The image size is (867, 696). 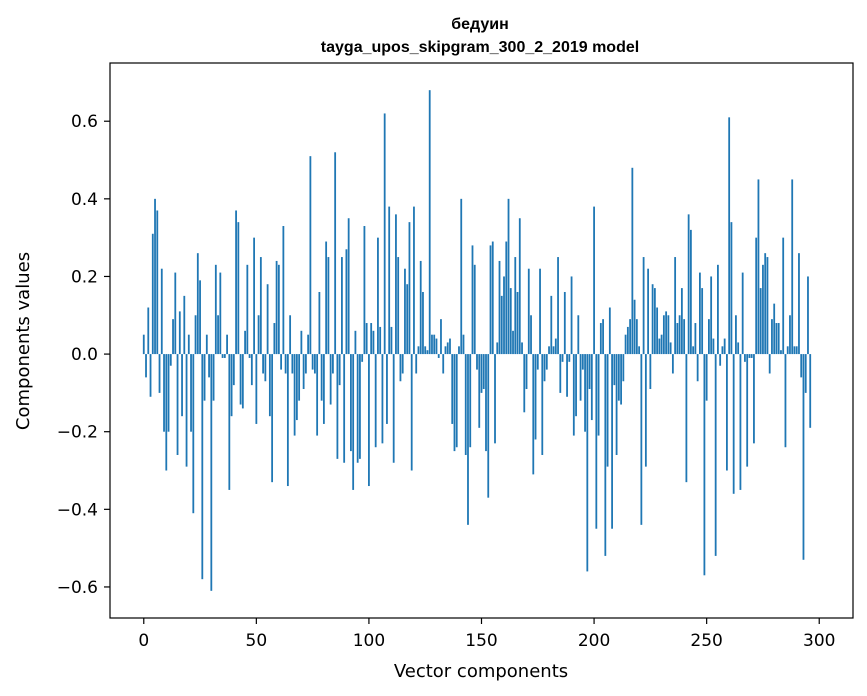 I want to click on x-axis-label: Vector components, so click(x=481, y=671).